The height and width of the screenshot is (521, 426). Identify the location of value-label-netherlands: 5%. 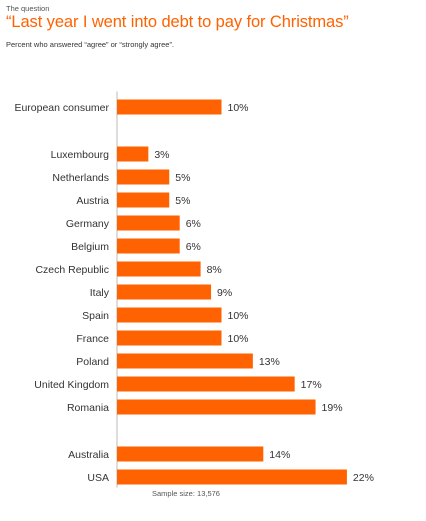
(182, 178).